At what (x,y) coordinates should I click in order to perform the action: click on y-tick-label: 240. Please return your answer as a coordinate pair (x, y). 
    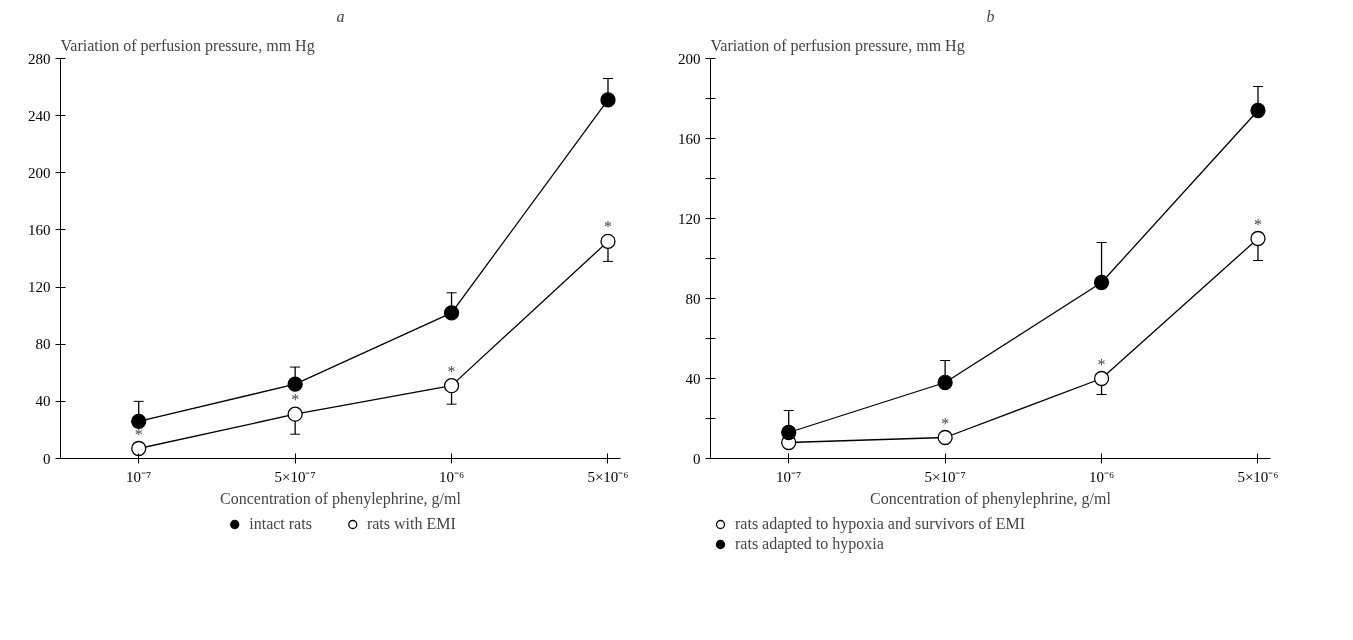
    Looking at the image, I should click on (39, 115).